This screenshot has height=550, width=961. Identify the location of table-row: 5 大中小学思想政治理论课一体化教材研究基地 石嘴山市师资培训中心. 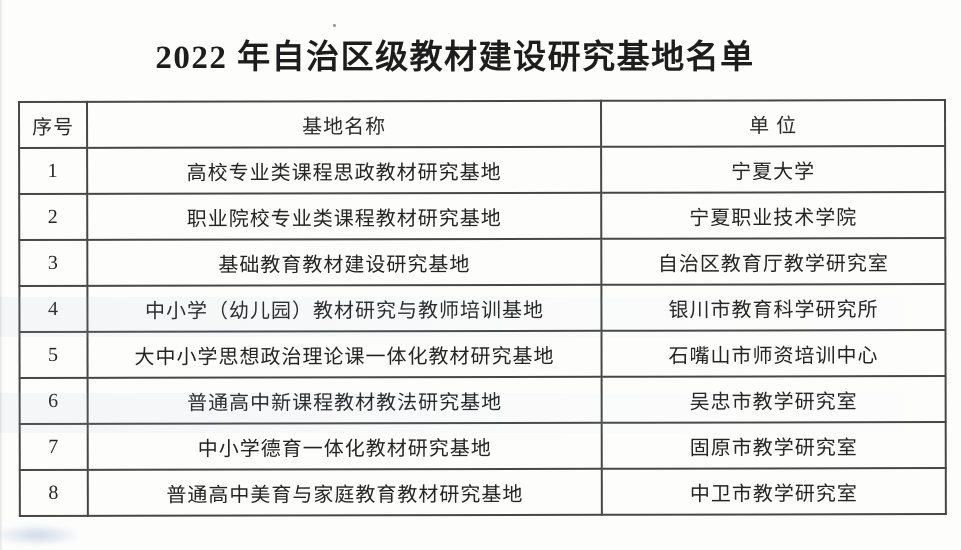
(482, 354).